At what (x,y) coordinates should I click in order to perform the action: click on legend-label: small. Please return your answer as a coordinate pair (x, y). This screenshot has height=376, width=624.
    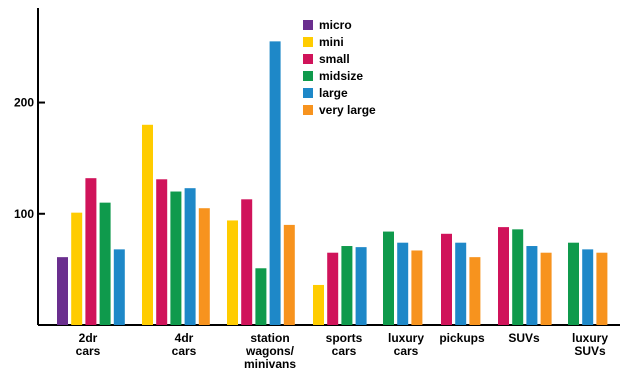
    Looking at the image, I should click on (334, 59).